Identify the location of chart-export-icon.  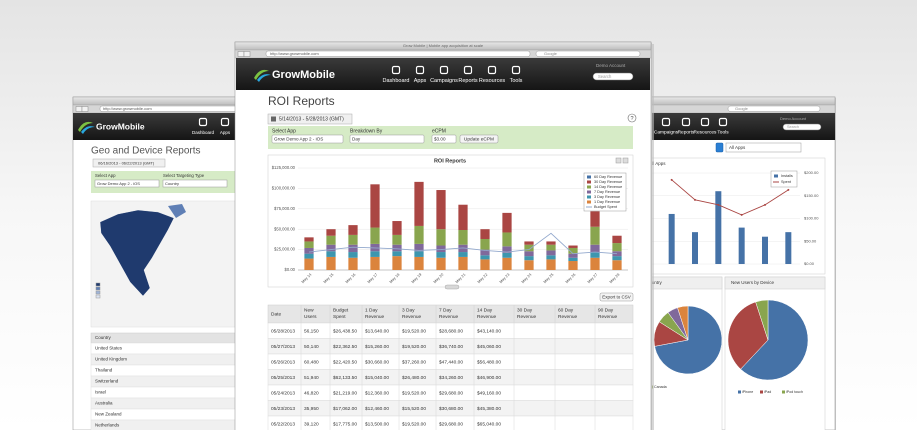
(625, 160).